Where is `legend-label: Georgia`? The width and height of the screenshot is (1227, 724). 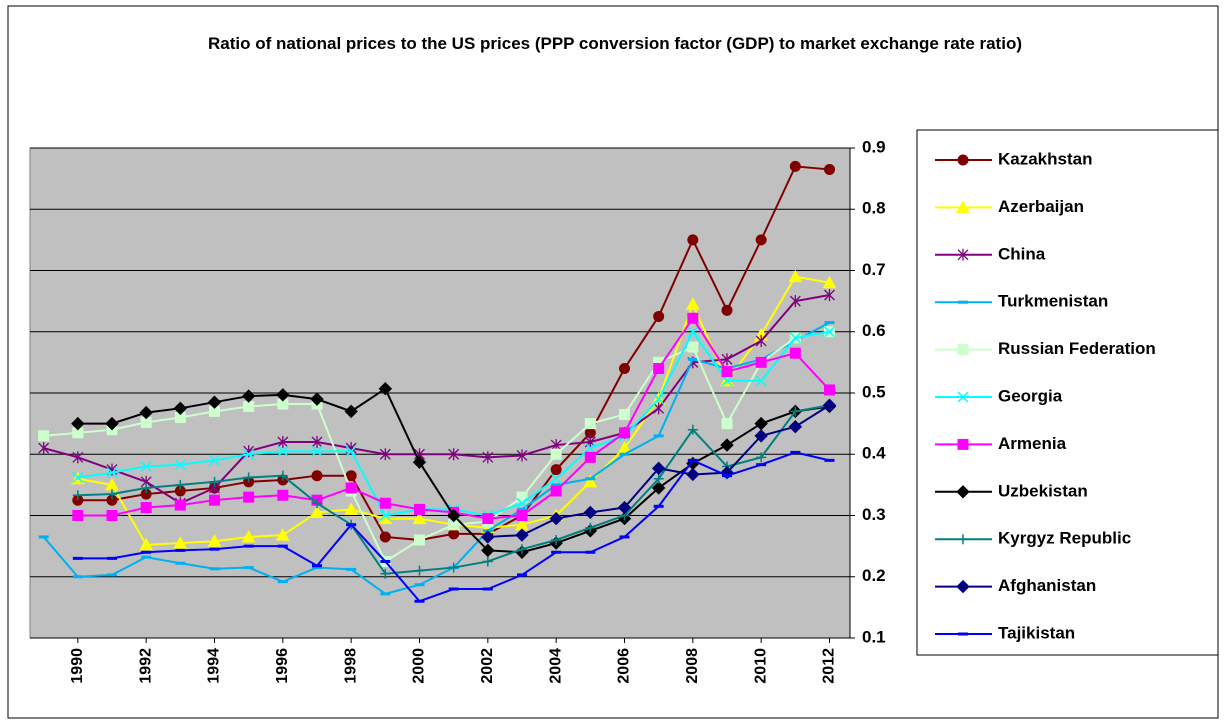
legend-label: Georgia is located at coordinates (1030, 395).